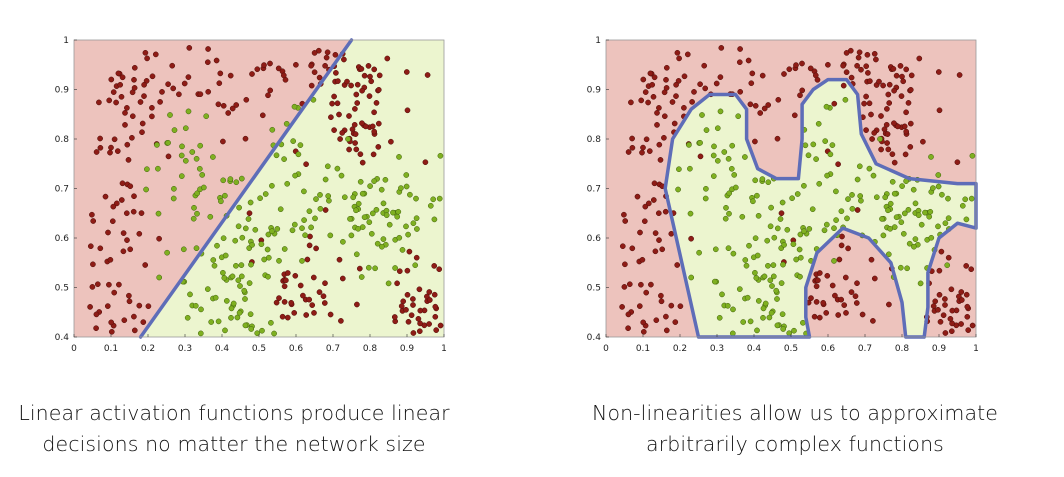 Image resolution: width=1064 pixels, height=477 pixels. What do you see at coordinates (62, 190) in the screenshot?
I see `y-tick-label: 0.7` at bounding box center [62, 190].